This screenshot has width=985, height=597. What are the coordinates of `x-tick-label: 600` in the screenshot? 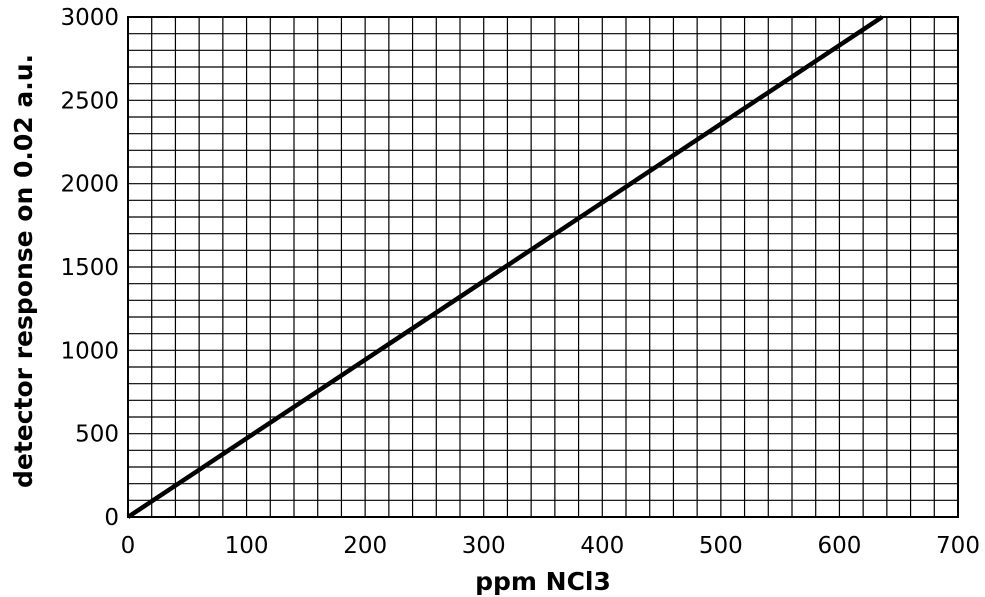 It's located at (839, 546).